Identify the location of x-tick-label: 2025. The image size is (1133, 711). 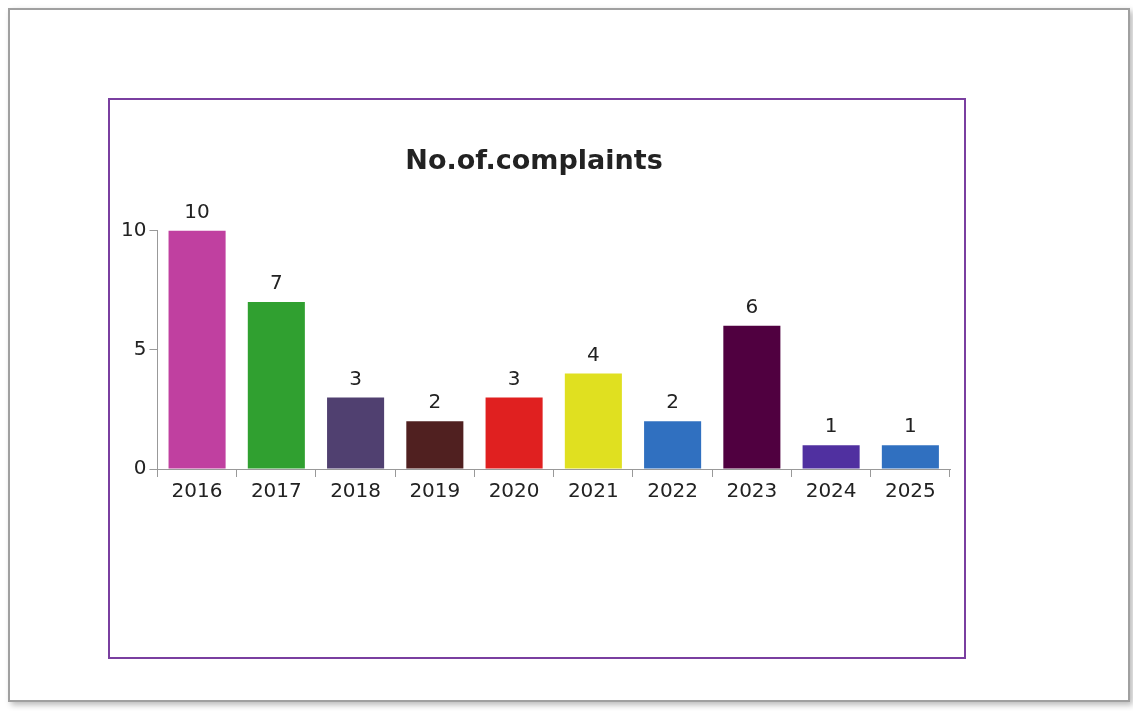
(910, 490).